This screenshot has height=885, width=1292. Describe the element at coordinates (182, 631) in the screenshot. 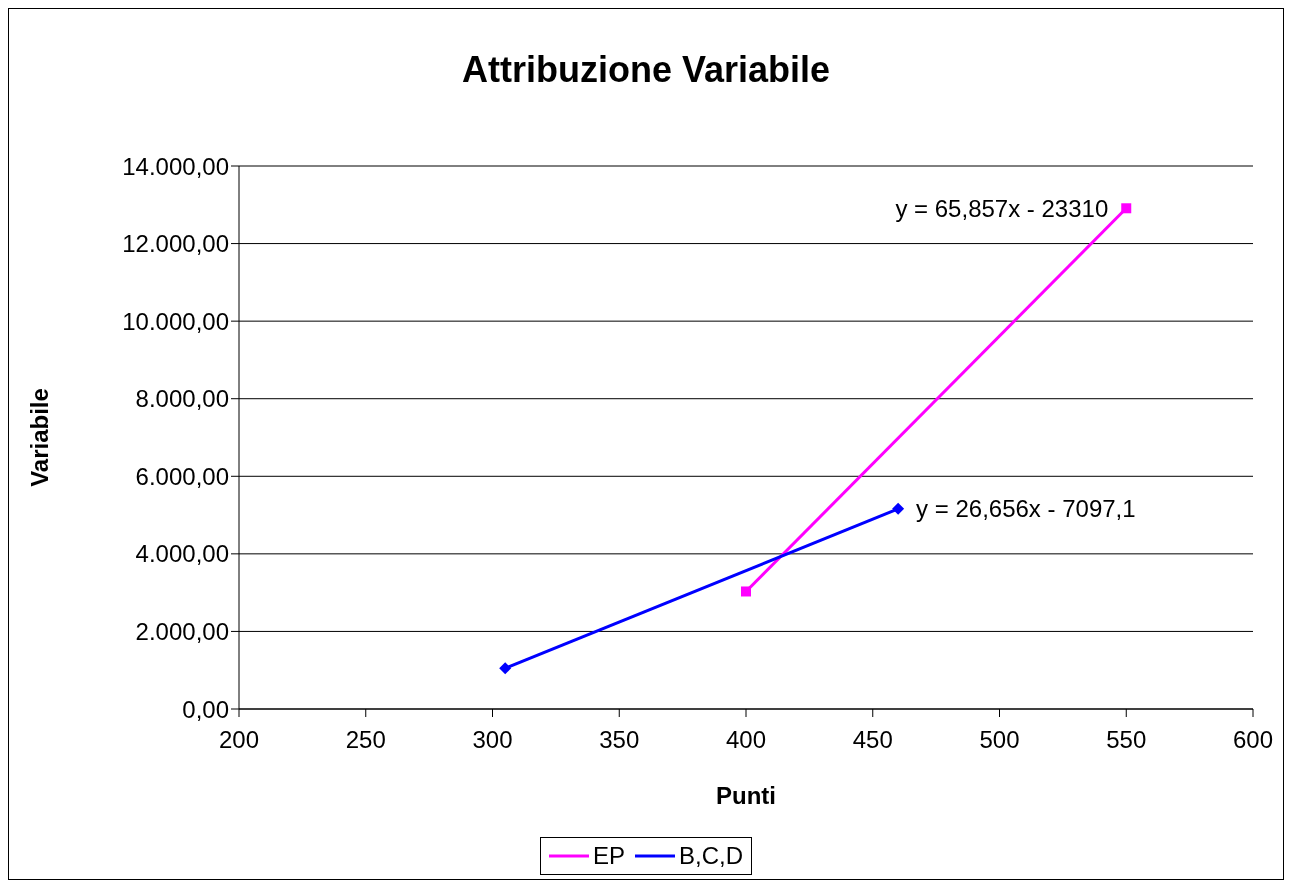

I see `y-tick-label: 2.000,00` at that location.